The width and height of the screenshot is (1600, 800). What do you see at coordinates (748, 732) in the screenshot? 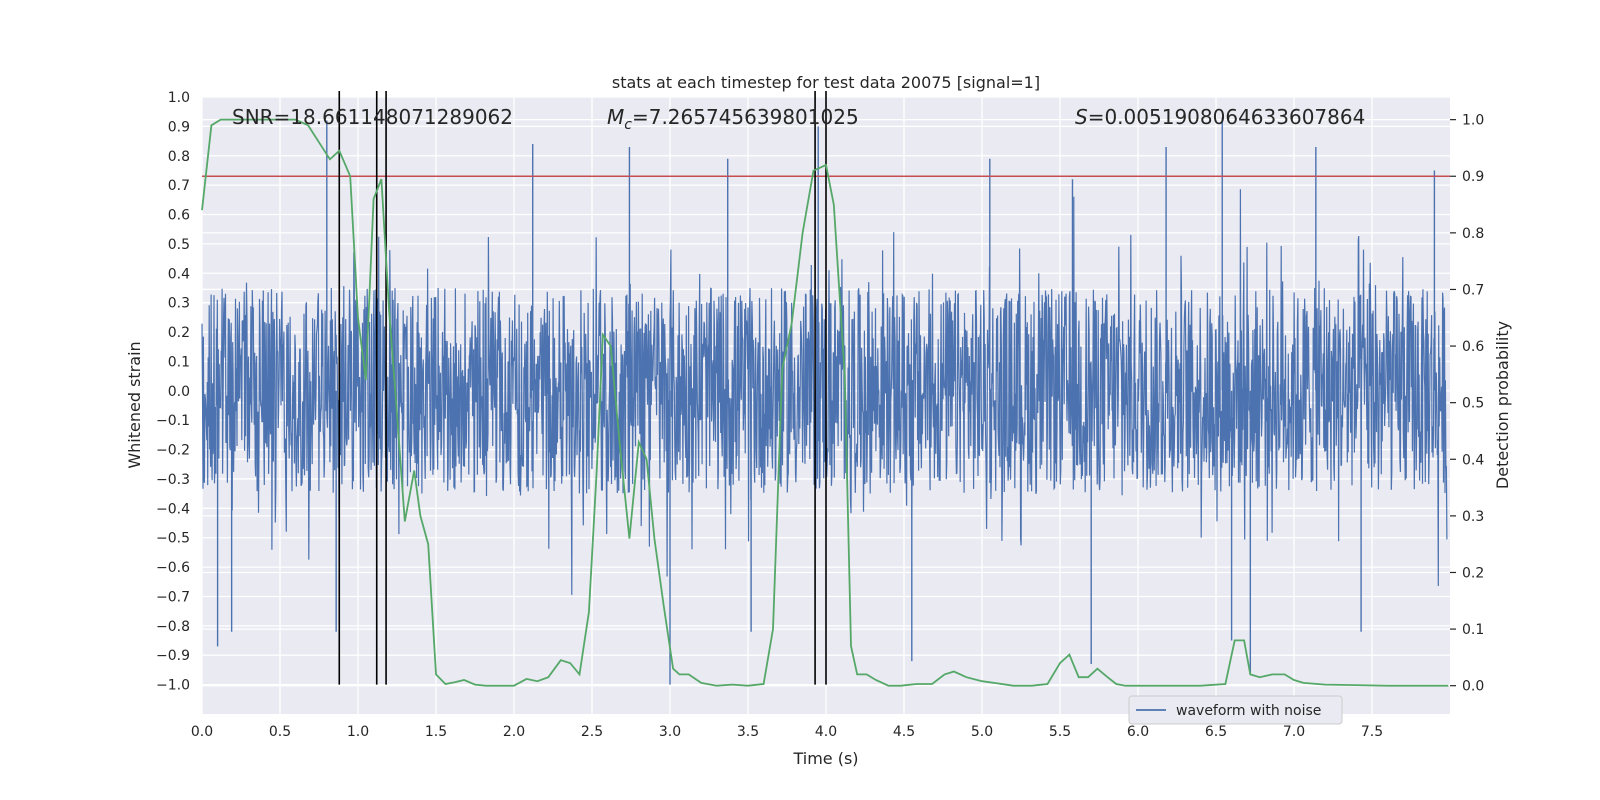
I see `x-tick-label: 3.5` at bounding box center [748, 732].